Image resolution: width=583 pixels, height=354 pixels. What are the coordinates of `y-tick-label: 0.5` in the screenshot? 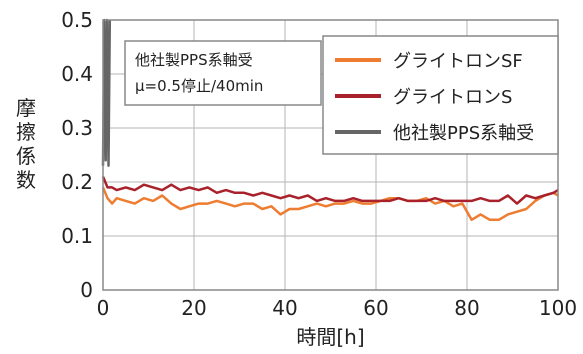 It's located at (77, 20).